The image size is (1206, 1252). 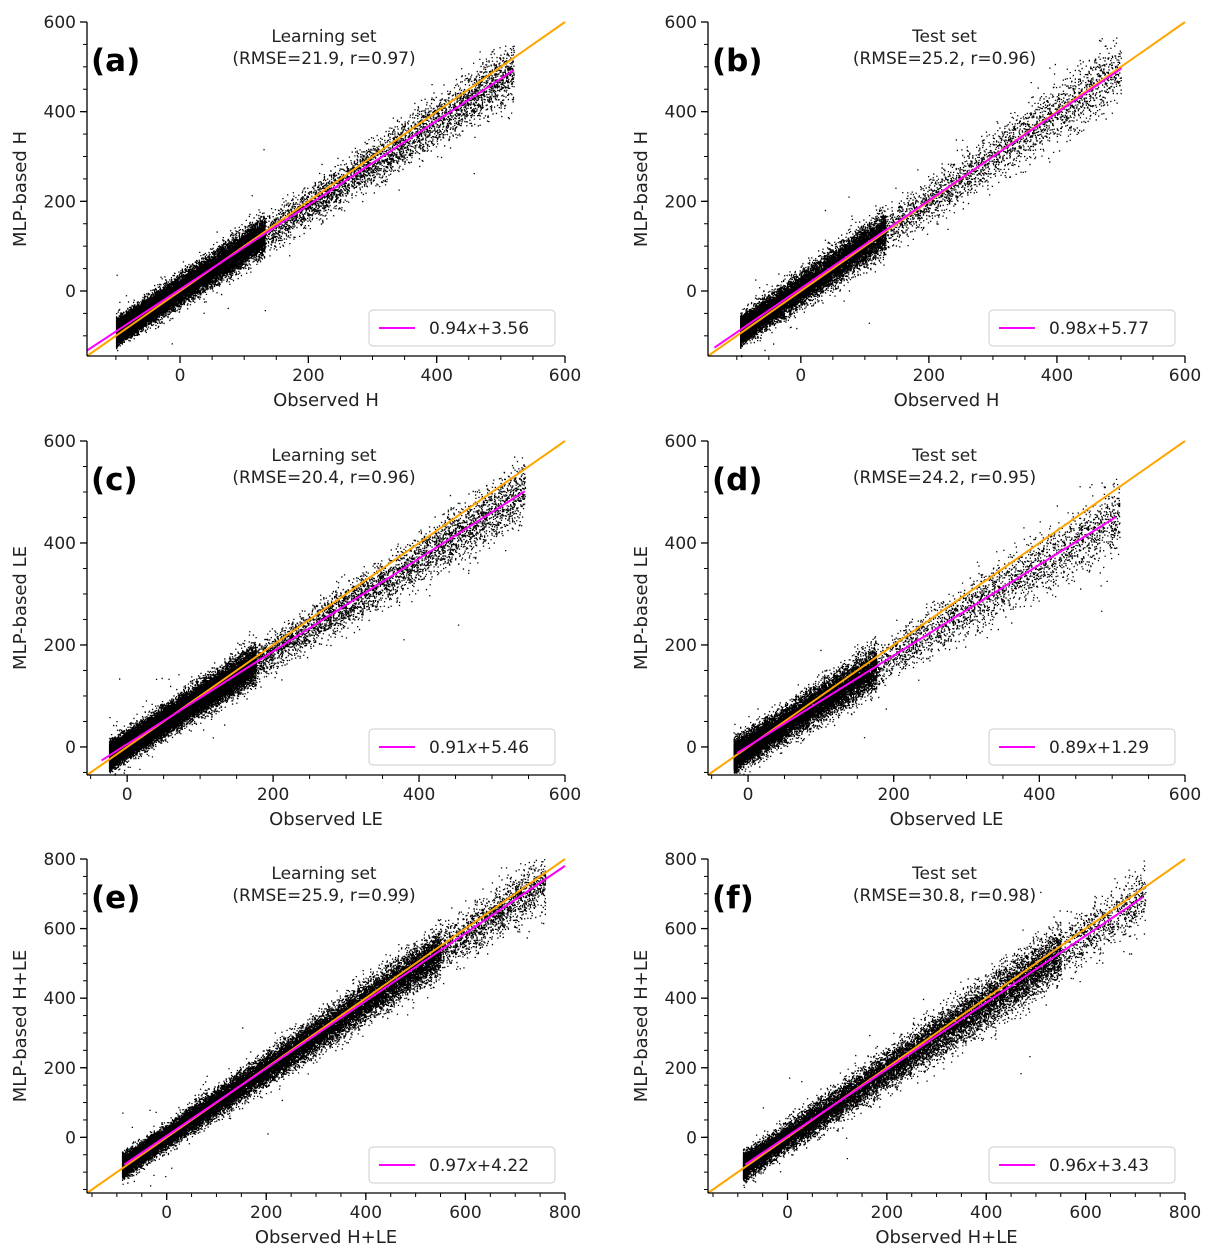 What do you see at coordinates (323, 896) in the screenshot?
I see `chart-subtitle: (RMSE=25.9, r=0.99)` at bounding box center [323, 896].